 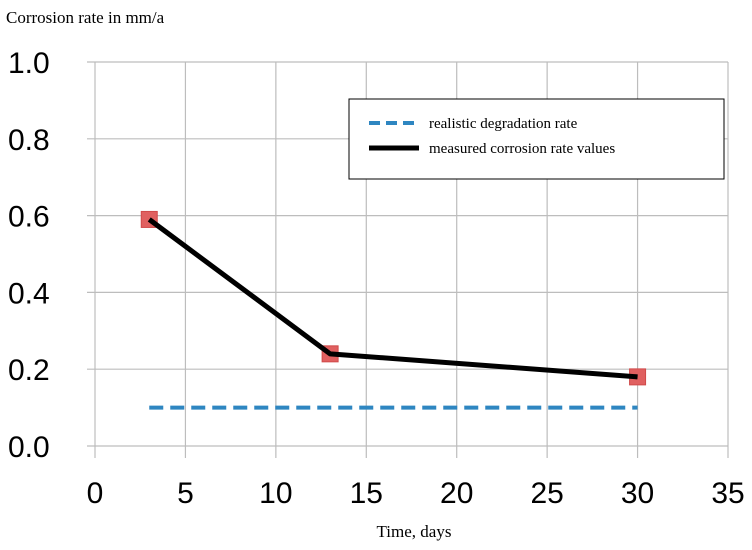 I want to click on legend-entry: measured corrosion rate values, so click(x=522, y=149).